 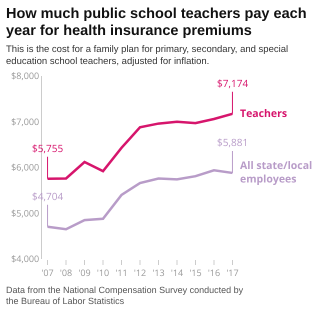 I want to click on text: Data from the National Compensation Survey conducted by the Bureau of Labor Statistics, so click(x=124, y=295).